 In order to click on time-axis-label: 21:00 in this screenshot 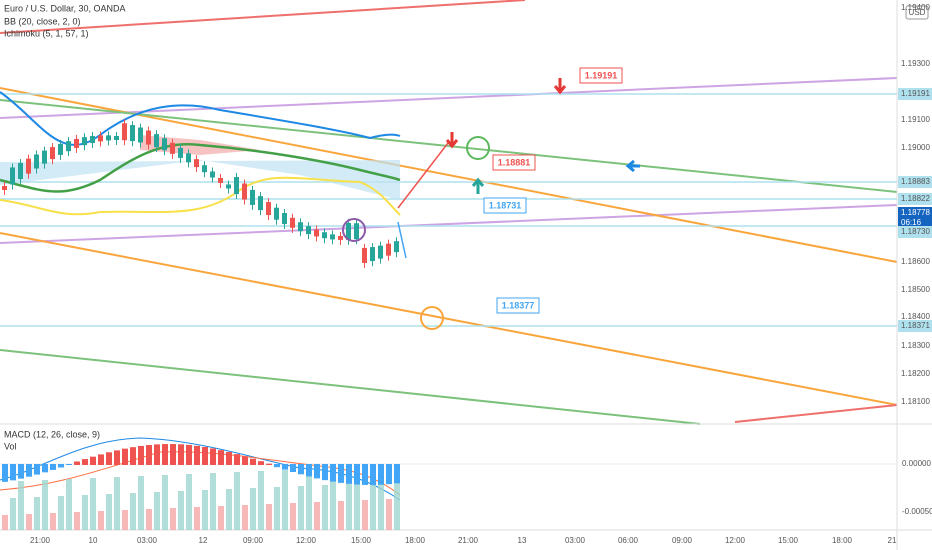, I will do `click(40, 540)`.